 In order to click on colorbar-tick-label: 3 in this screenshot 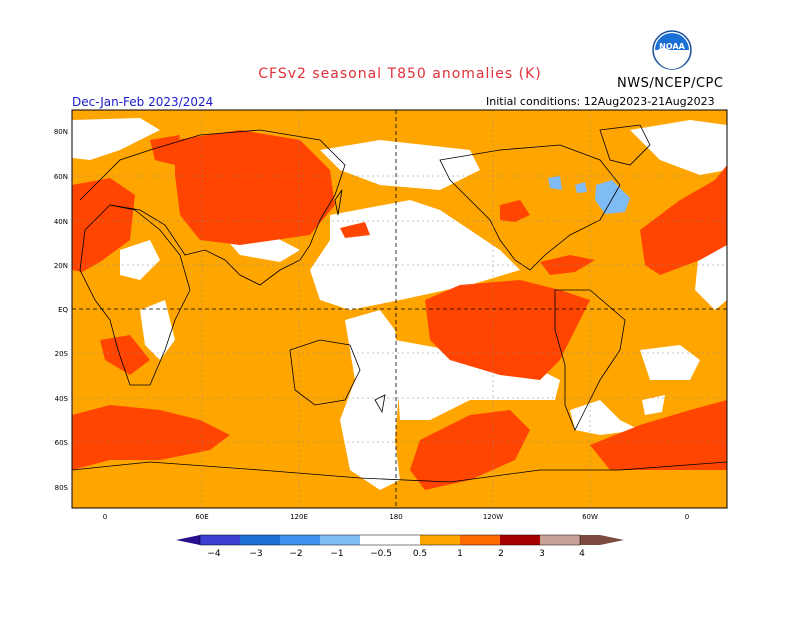, I will do `click(542, 554)`.